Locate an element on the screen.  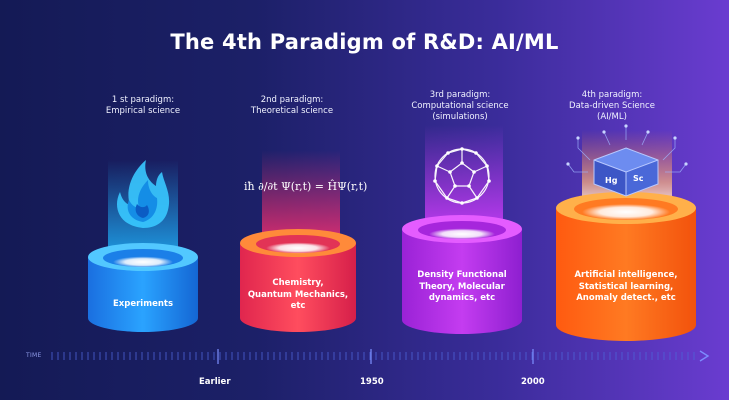
pillar-text-line: Density Functional is located at coordinates (462, 275).